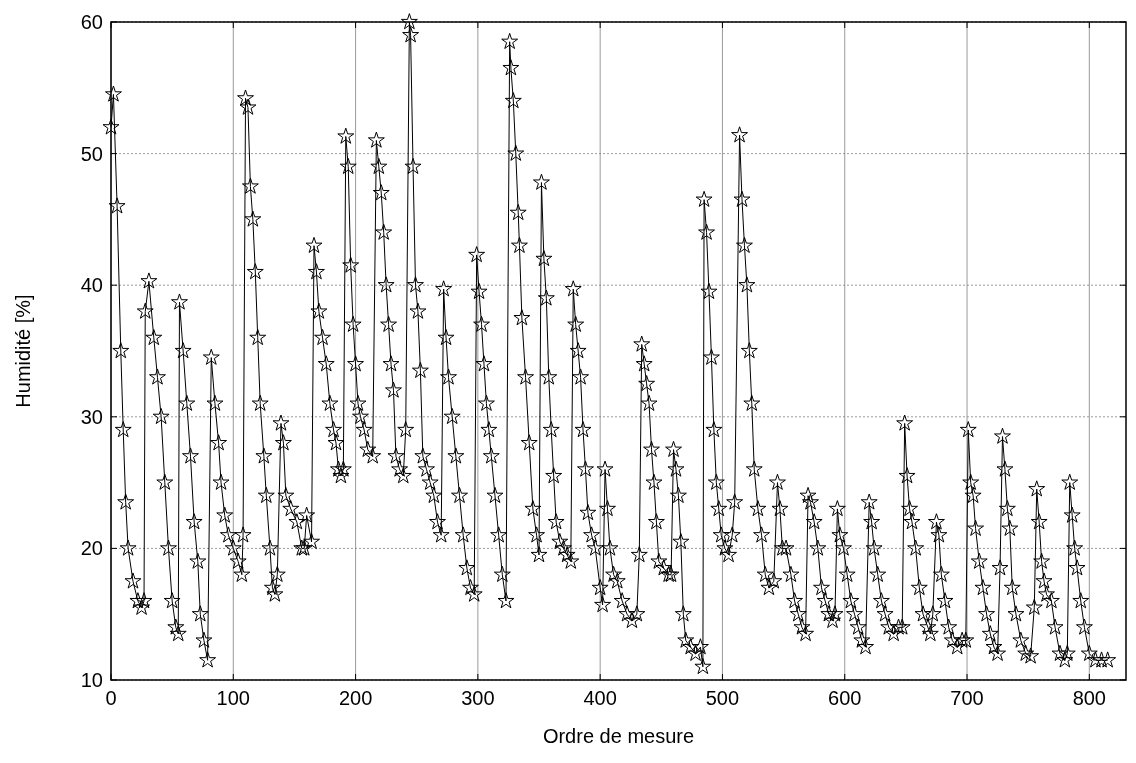 This screenshot has height=763, width=1136. What do you see at coordinates (91, 548) in the screenshot?
I see `y-tick-label: 20` at bounding box center [91, 548].